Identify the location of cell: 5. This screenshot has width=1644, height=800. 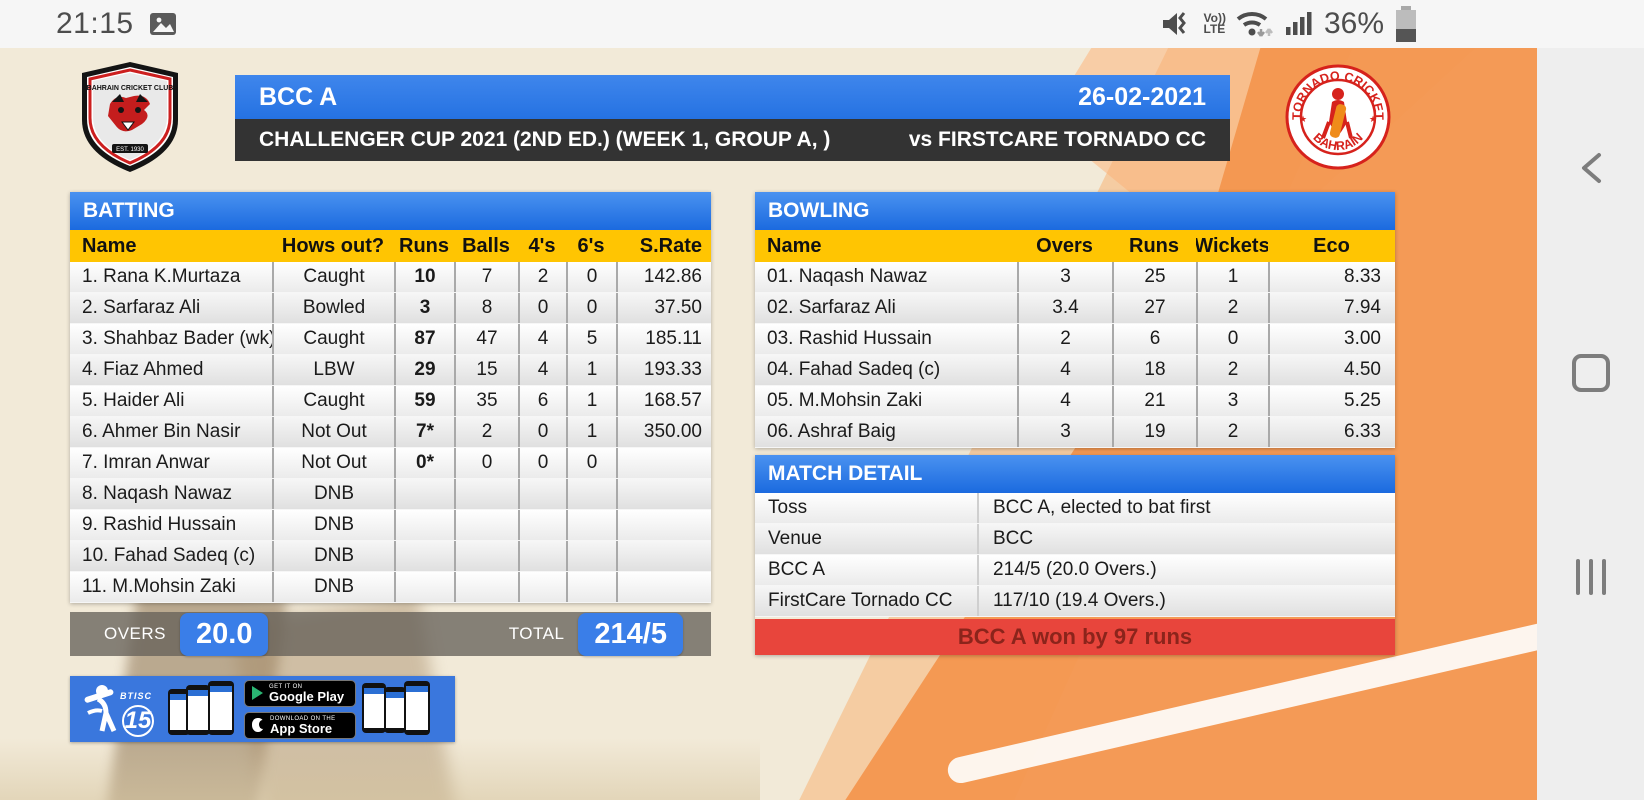
(591, 339).